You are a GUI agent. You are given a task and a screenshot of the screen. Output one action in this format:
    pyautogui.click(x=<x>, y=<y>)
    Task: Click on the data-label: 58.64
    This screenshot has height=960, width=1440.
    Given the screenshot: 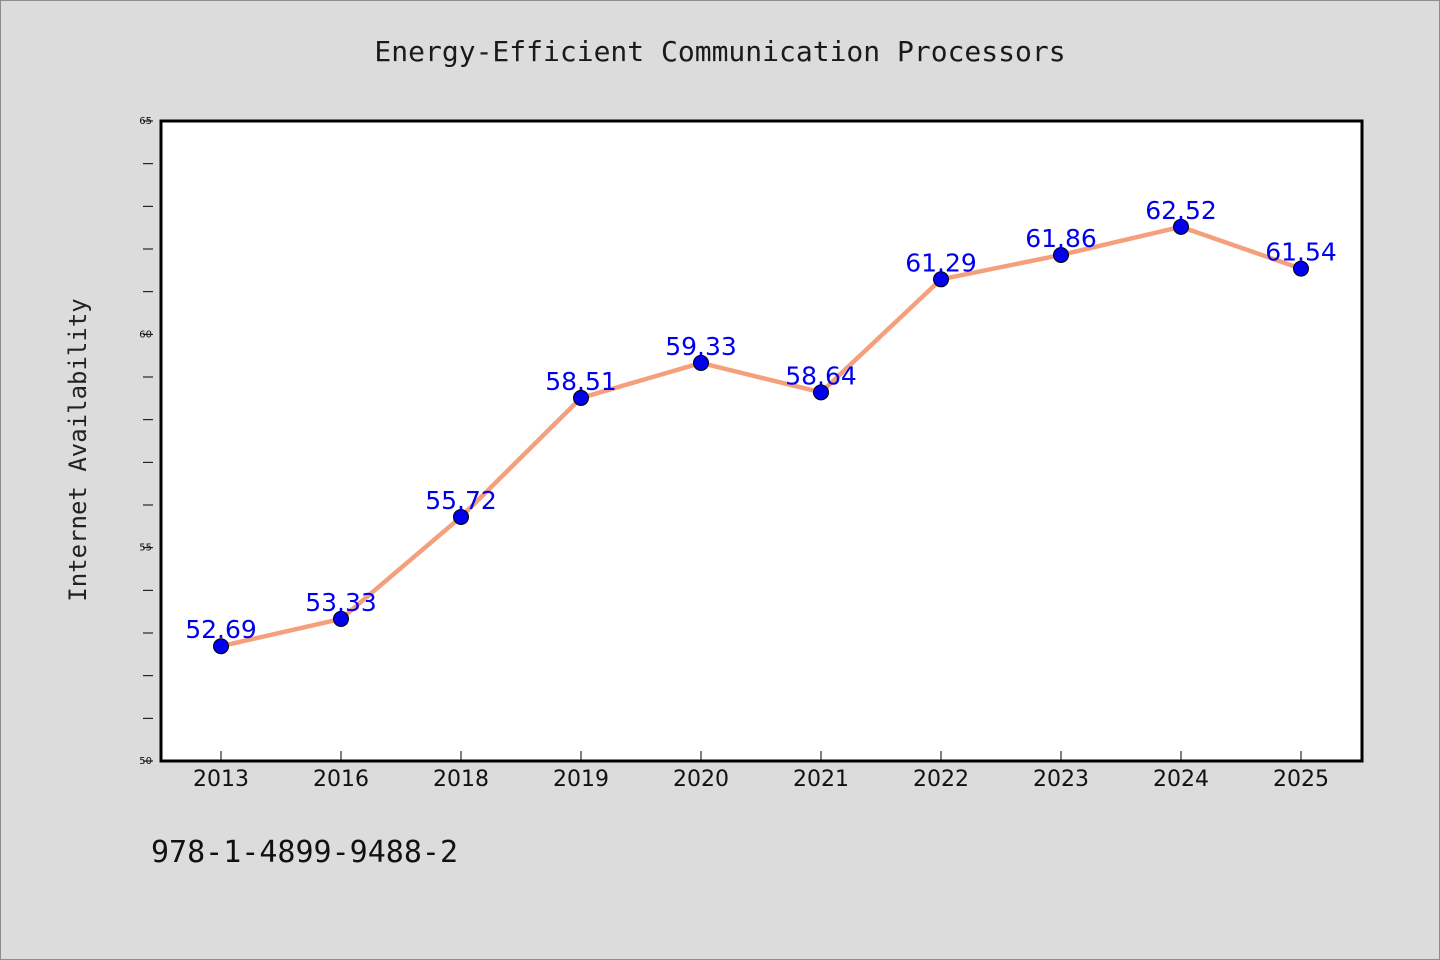 What is the action you would take?
    pyautogui.click(x=821, y=375)
    